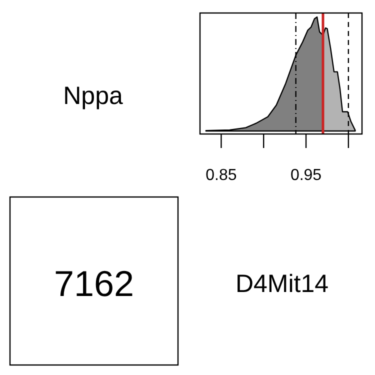 The image size is (375, 375). Describe the element at coordinates (306, 175) in the screenshot. I see `x-tick-label: 0.95` at that location.